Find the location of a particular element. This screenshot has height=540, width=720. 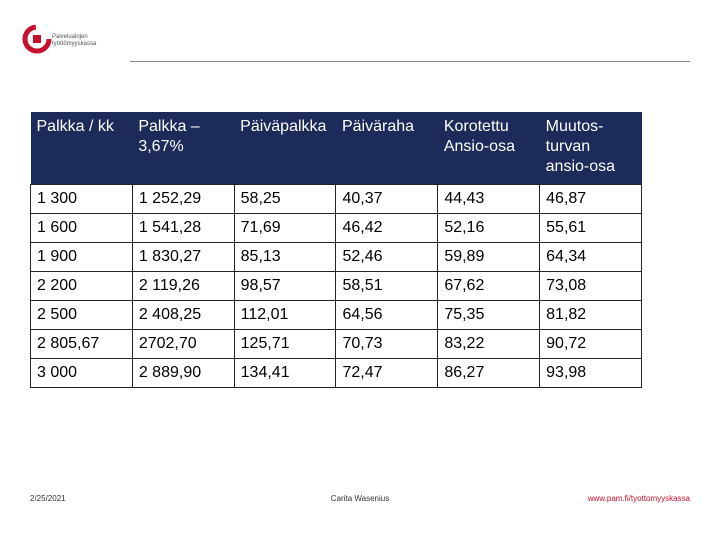

table-cell: 1 600 is located at coordinates (81, 228).